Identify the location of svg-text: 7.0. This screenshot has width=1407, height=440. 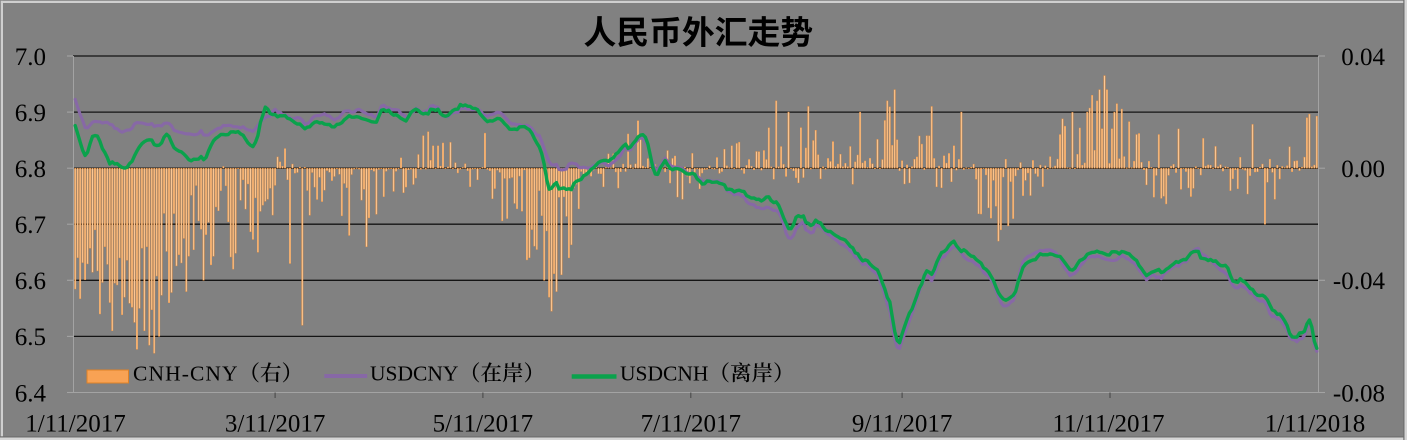
(30, 57).